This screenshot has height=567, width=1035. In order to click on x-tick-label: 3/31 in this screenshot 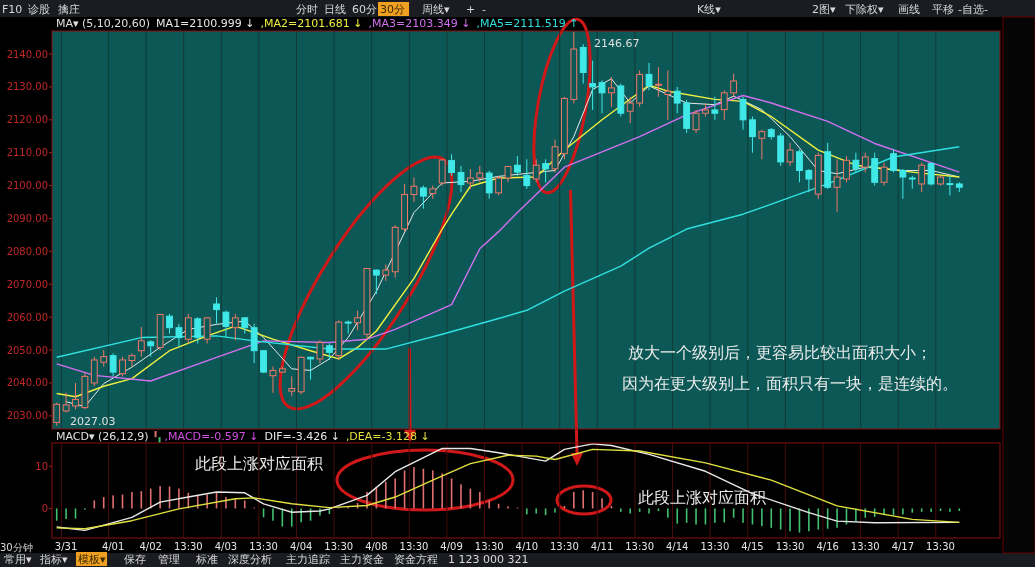, I will do `click(66, 546)`.